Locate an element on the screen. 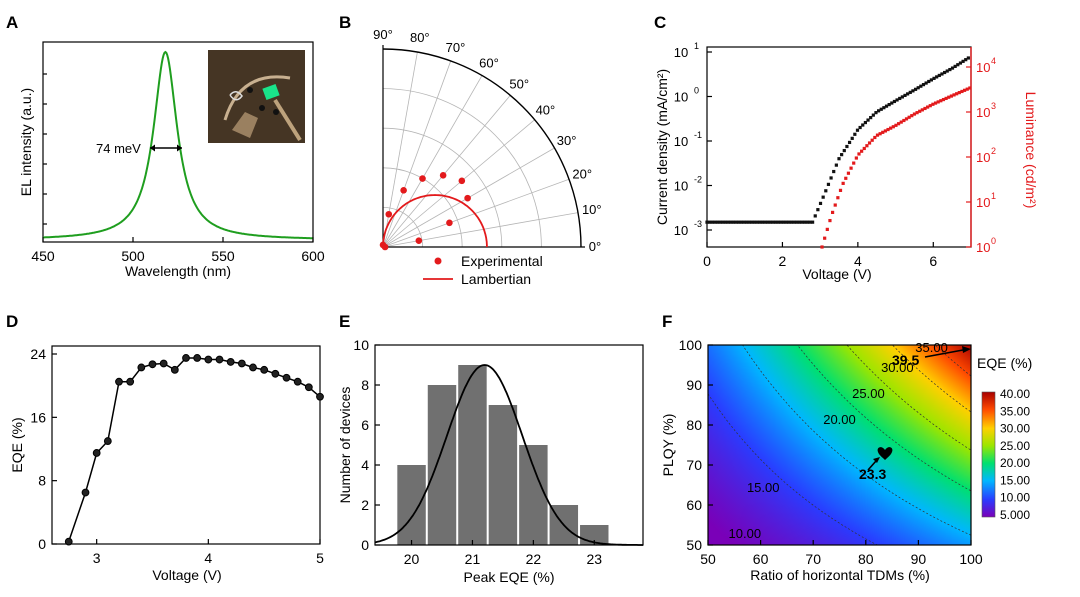  chart-f-colorbar-tick-label: 15.00 is located at coordinates (1015, 480).